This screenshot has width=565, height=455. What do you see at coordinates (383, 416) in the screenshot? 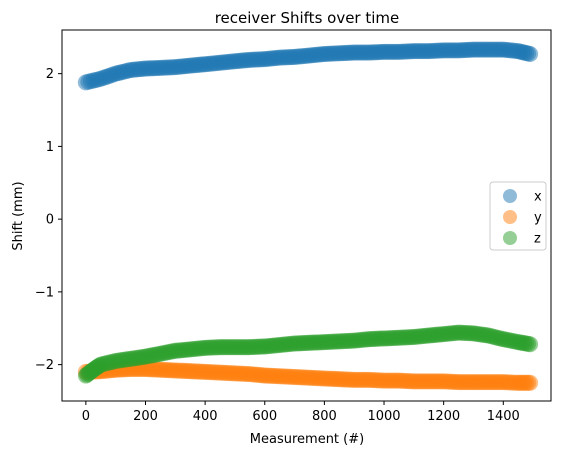
I see `x-tick-label: 1000` at bounding box center [383, 416].